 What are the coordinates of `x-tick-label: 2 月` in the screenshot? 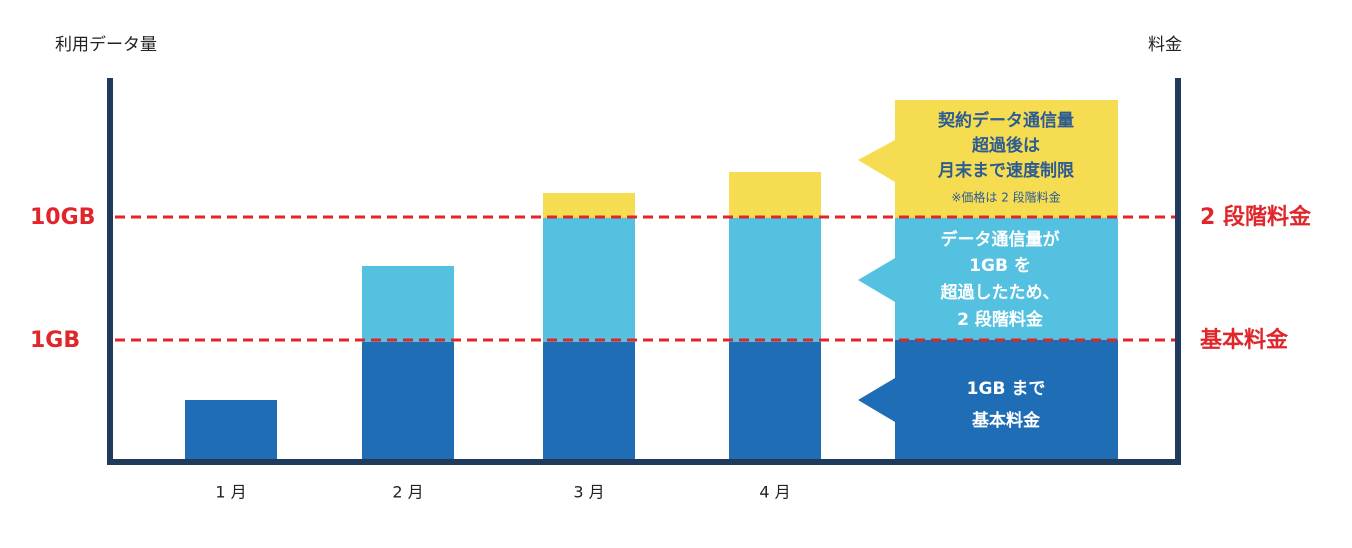 It's located at (407, 492).